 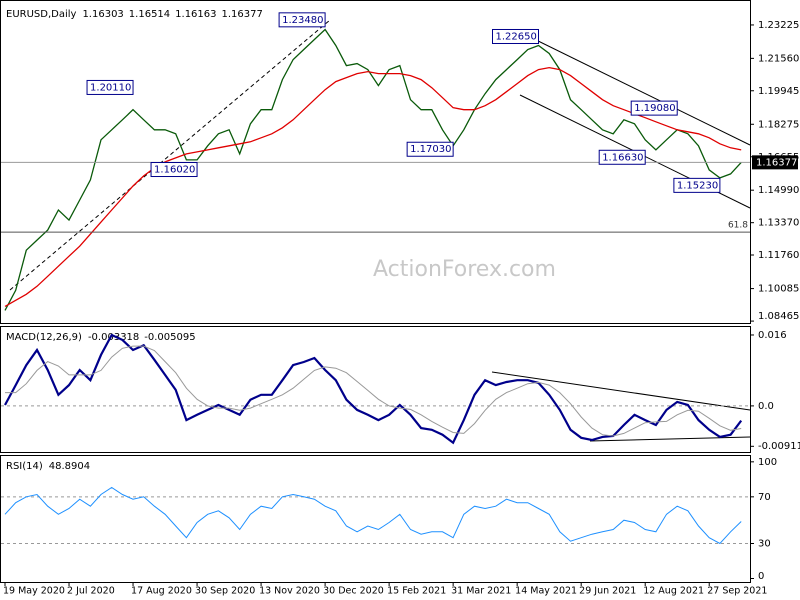 What do you see at coordinates (416, 591) in the screenshot?
I see `x-tick-label: 15 Feb 2021` at bounding box center [416, 591].